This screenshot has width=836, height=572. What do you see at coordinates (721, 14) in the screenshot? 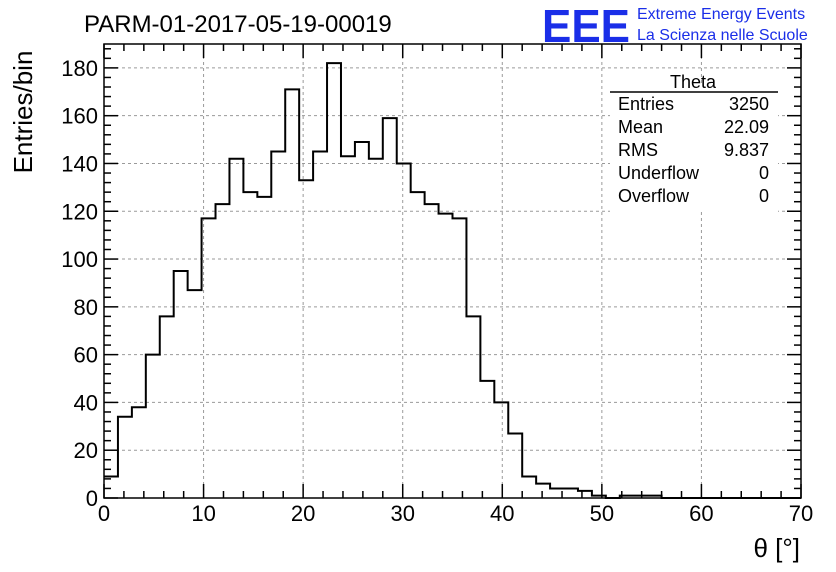
I see `logo-line-1: Extreme Energy Events` at bounding box center [721, 14].